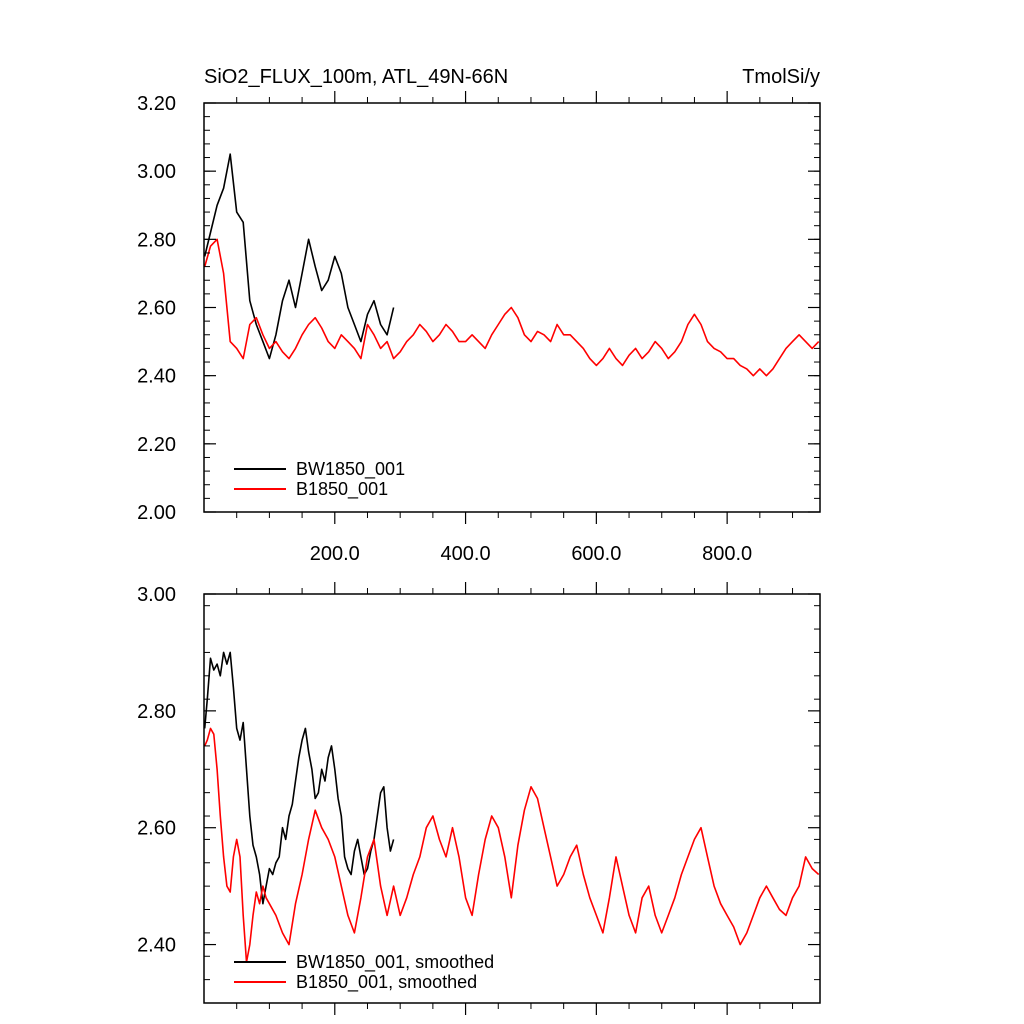 This screenshot has width=1024, height=1024. What do you see at coordinates (156, 104) in the screenshot?
I see `y-tick-label: 3.20` at bounding box center [156, 104].